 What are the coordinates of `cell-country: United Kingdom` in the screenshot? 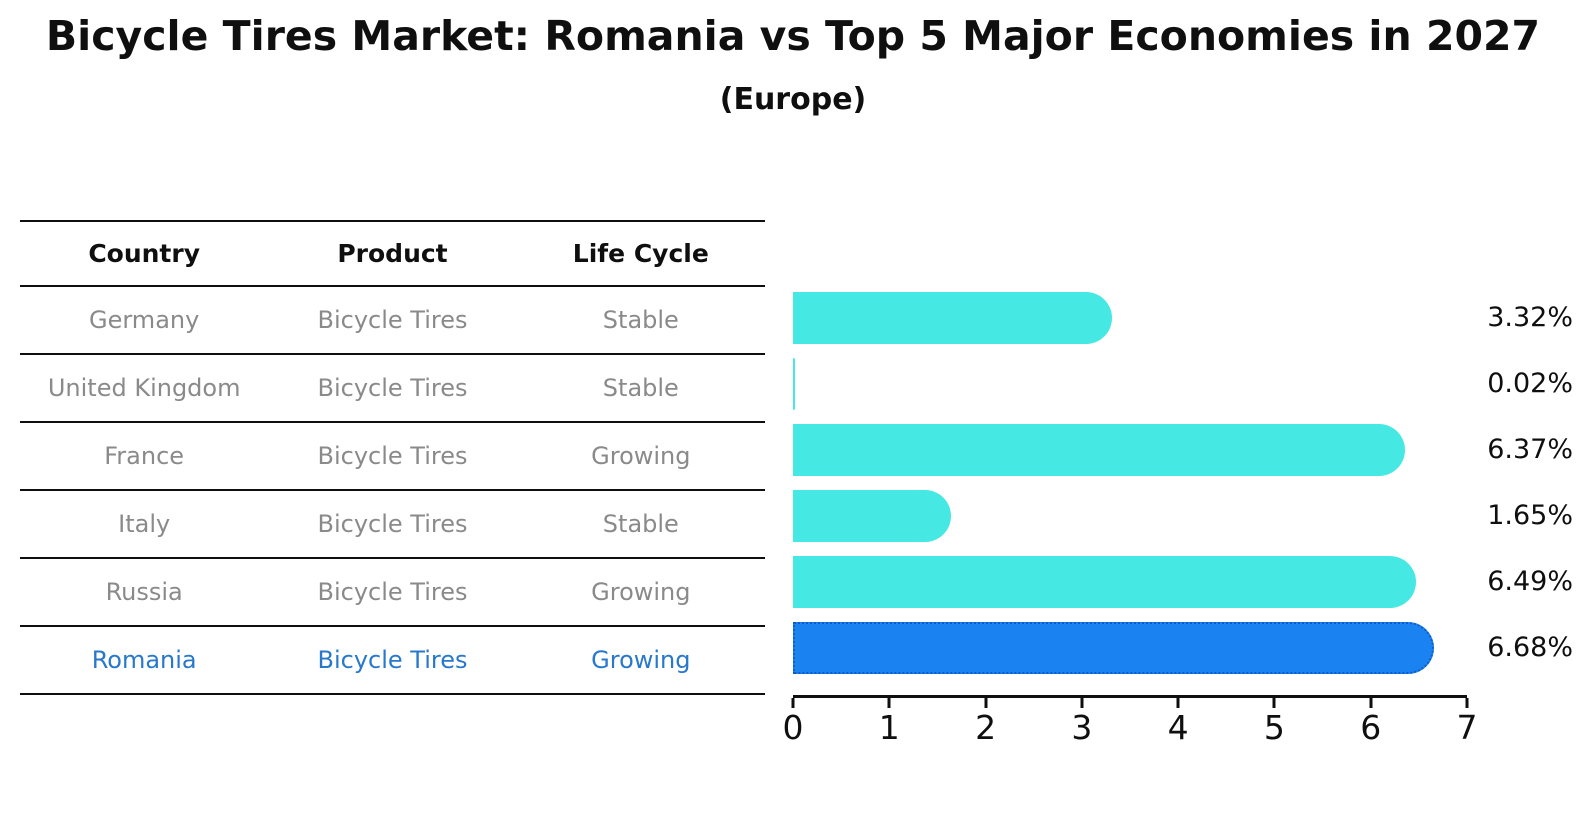 It's located at (144, 388).